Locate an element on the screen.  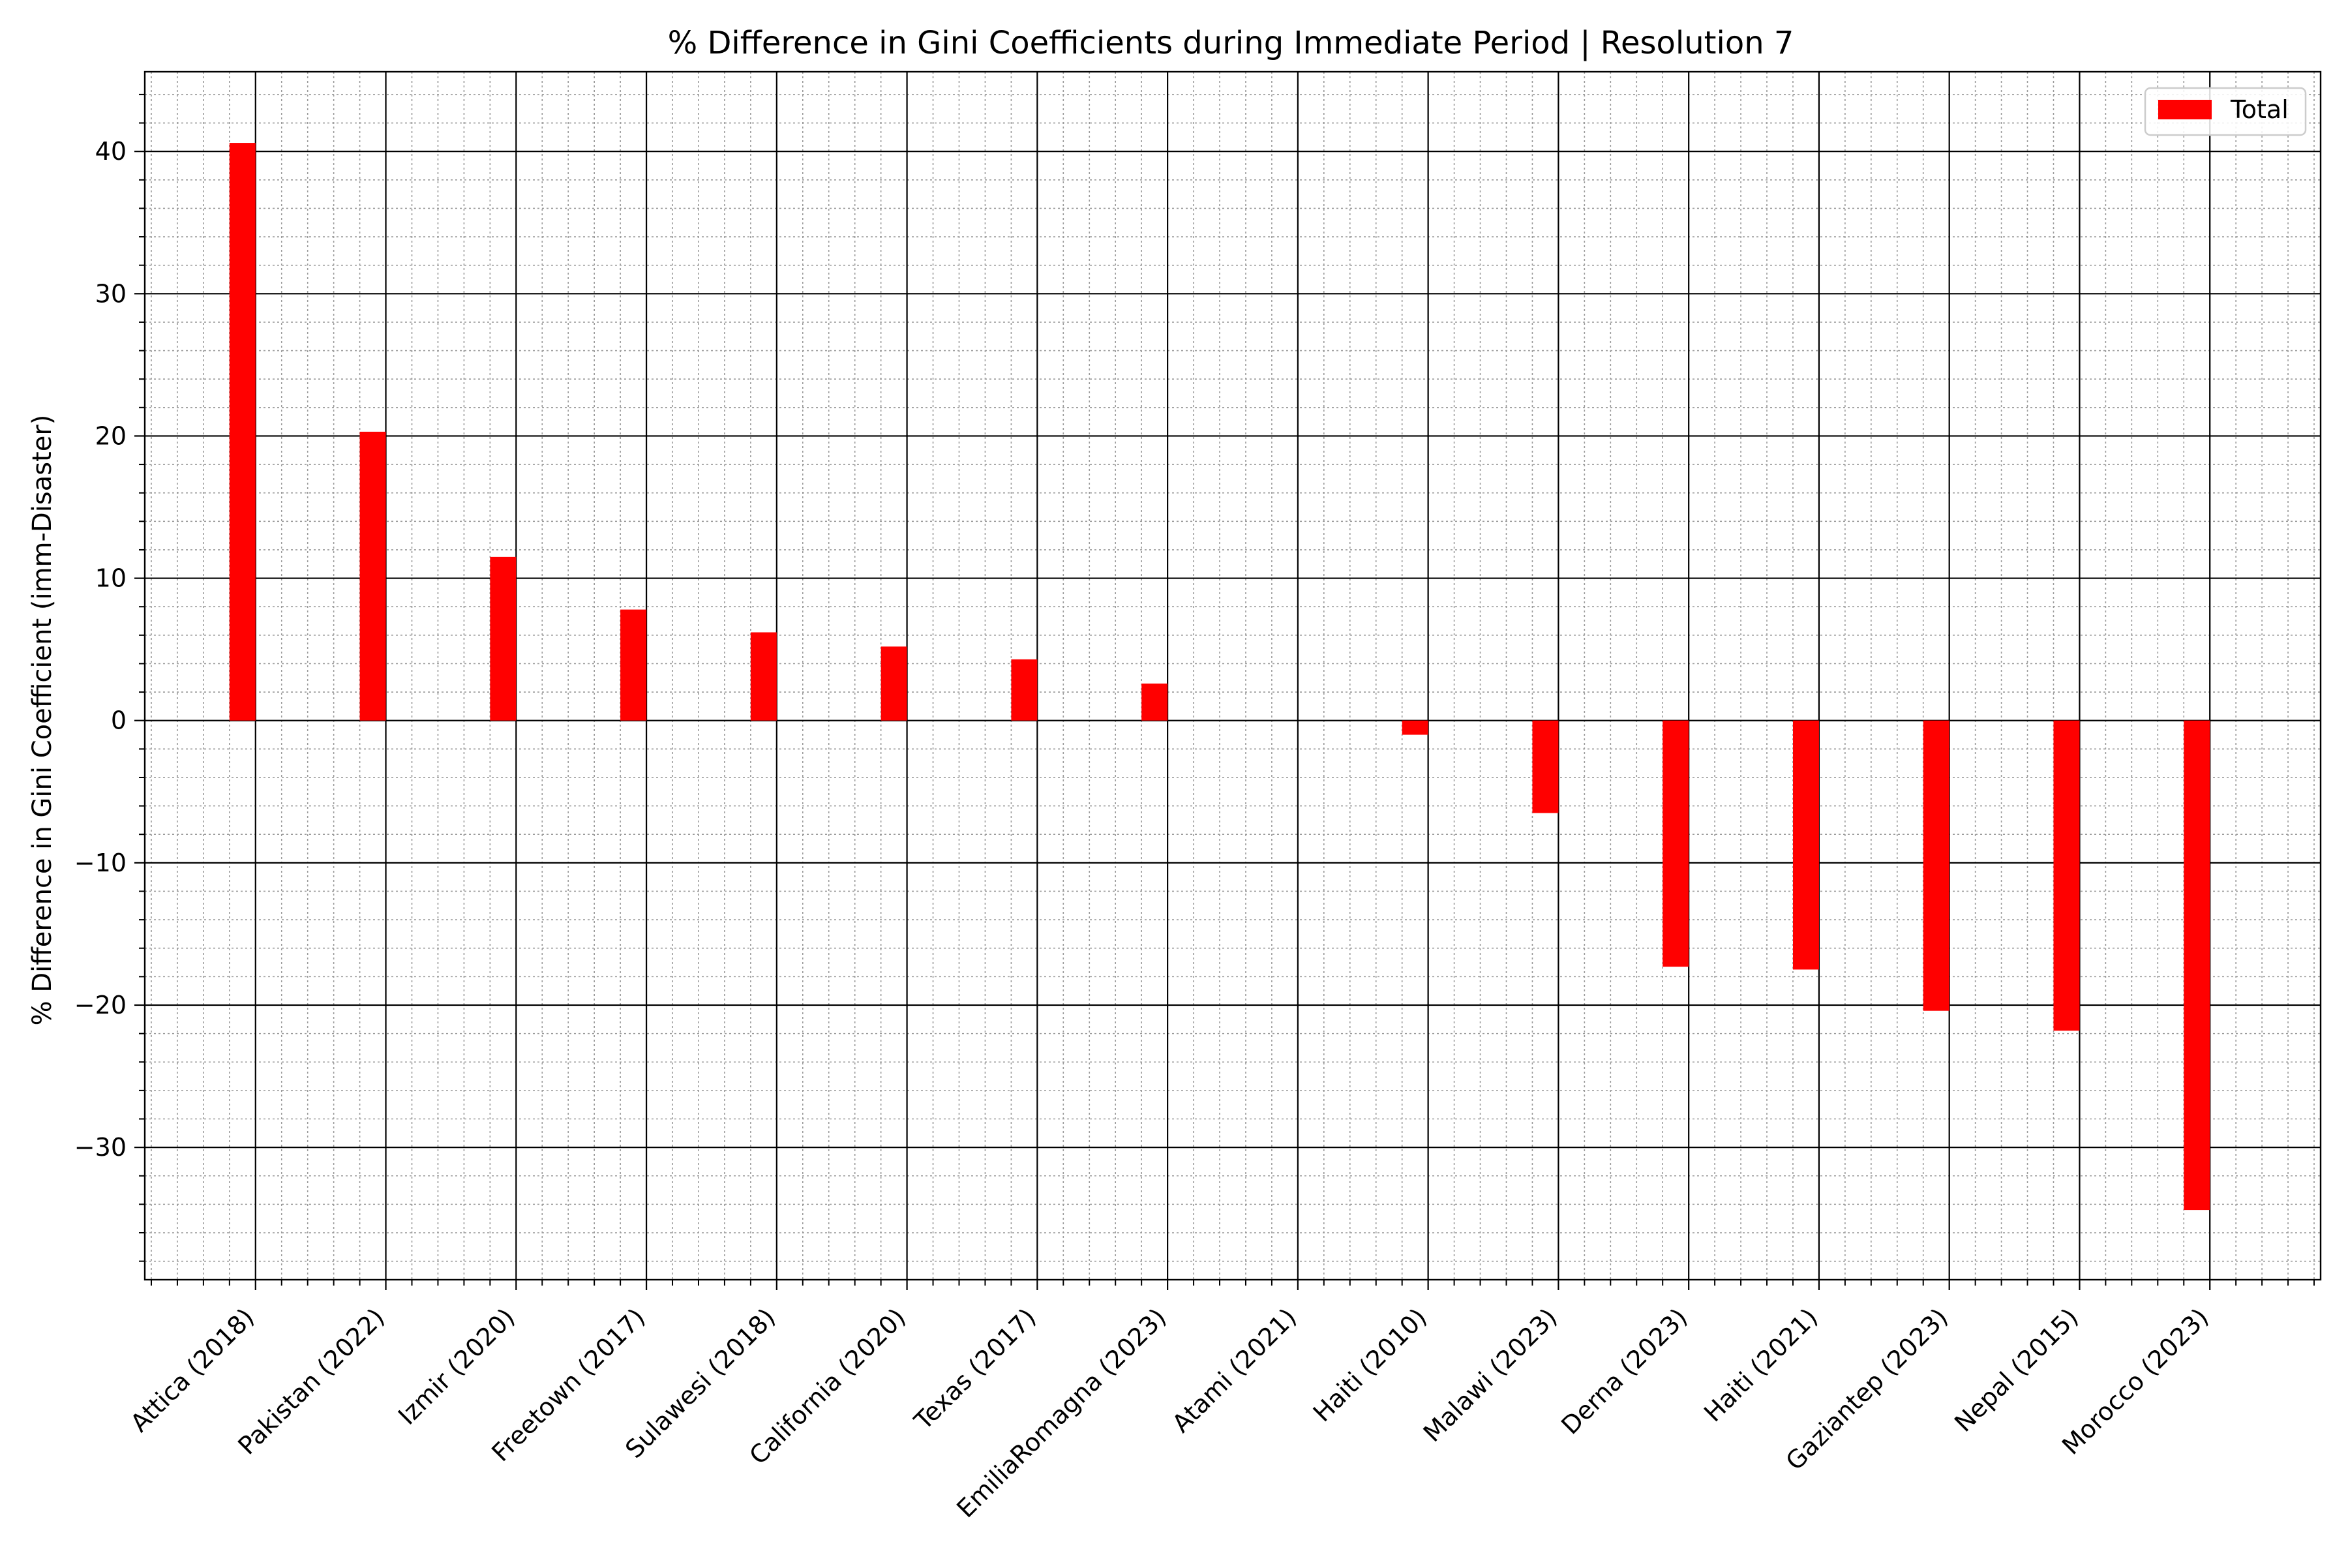
y-tick-label: −20 is located at coordinates (101, 1005).